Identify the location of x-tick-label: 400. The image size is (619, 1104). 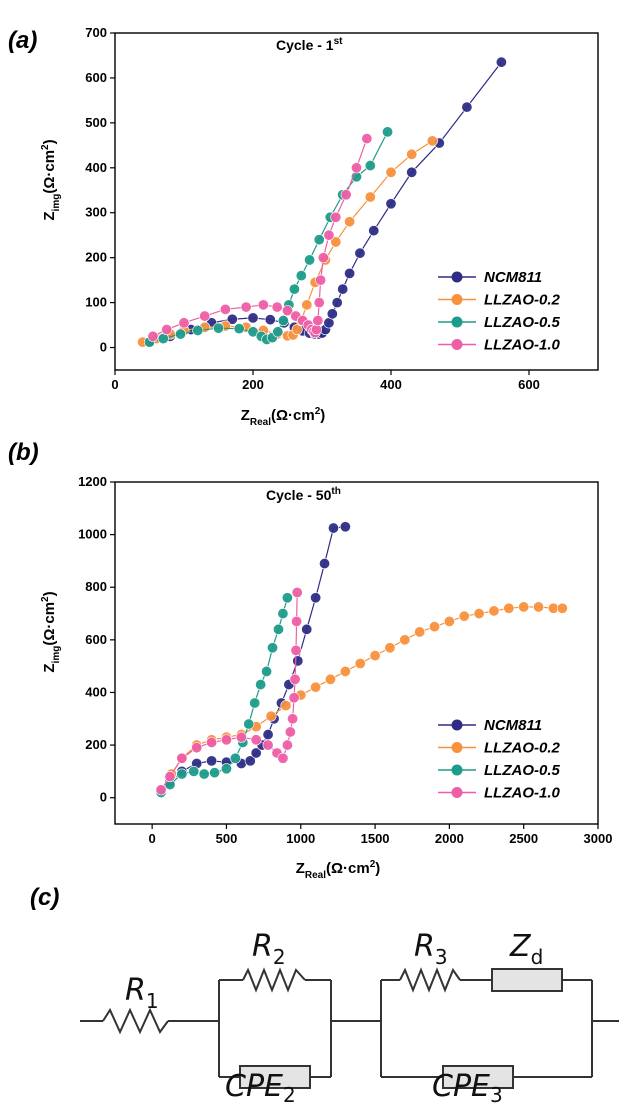
(391, 384).